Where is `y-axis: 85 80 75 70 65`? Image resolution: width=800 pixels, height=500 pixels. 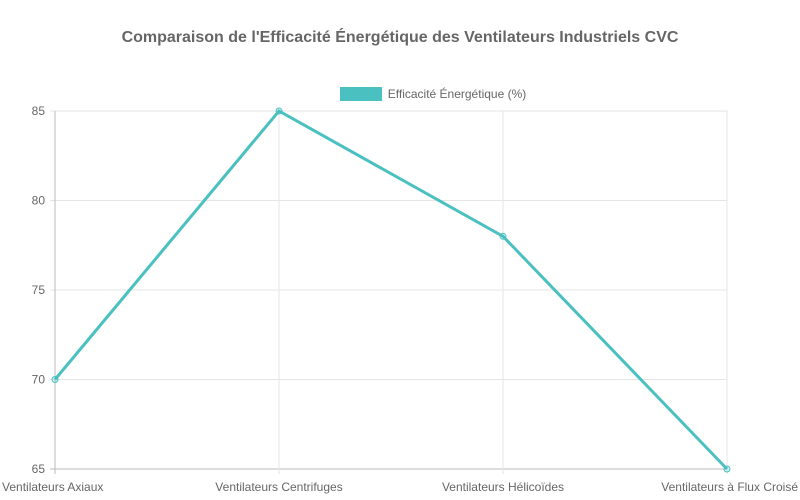 y-axis: 85 80 75 70 65 is located at coordinates (39, 290).